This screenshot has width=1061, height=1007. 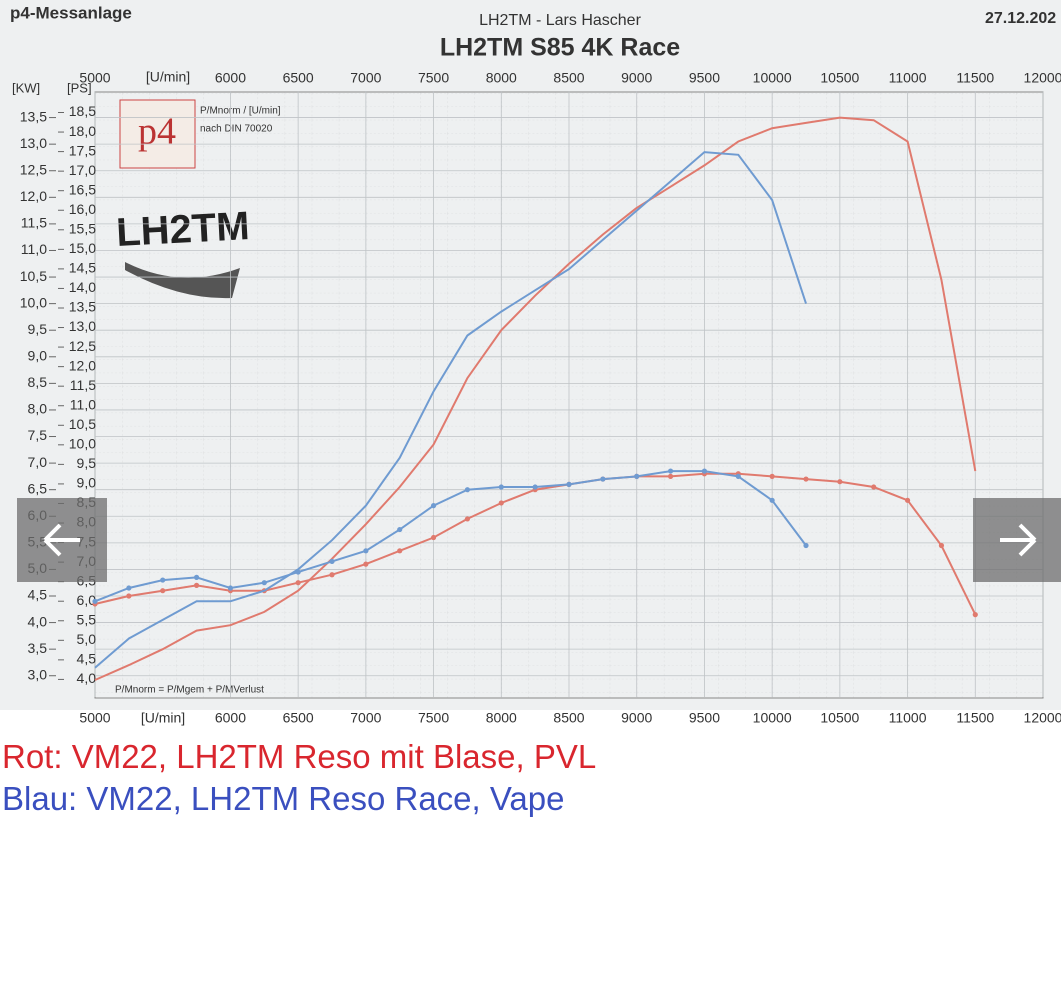 I want to click on x-tick-label: 7000, so click(x=365, y=718).